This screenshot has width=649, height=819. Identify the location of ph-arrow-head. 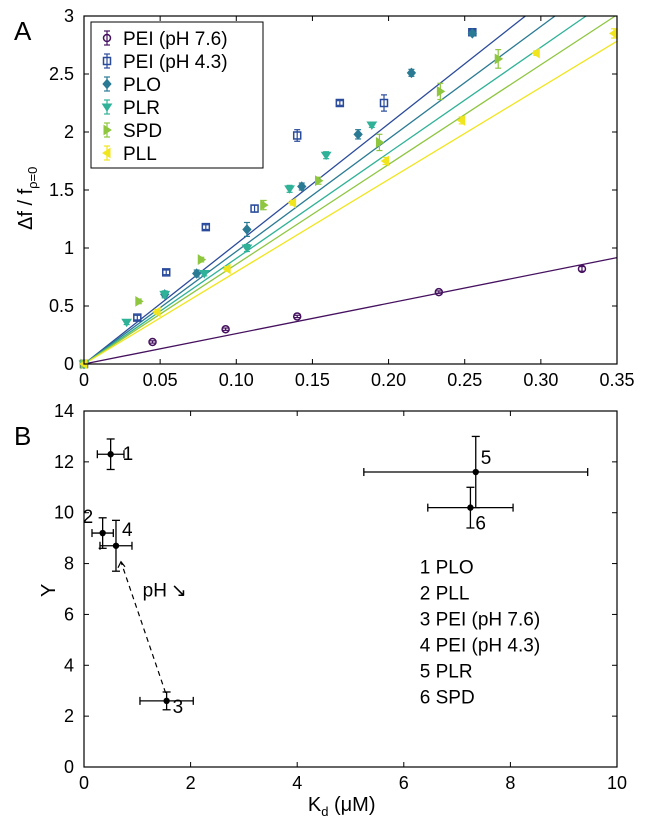
(121, 564).